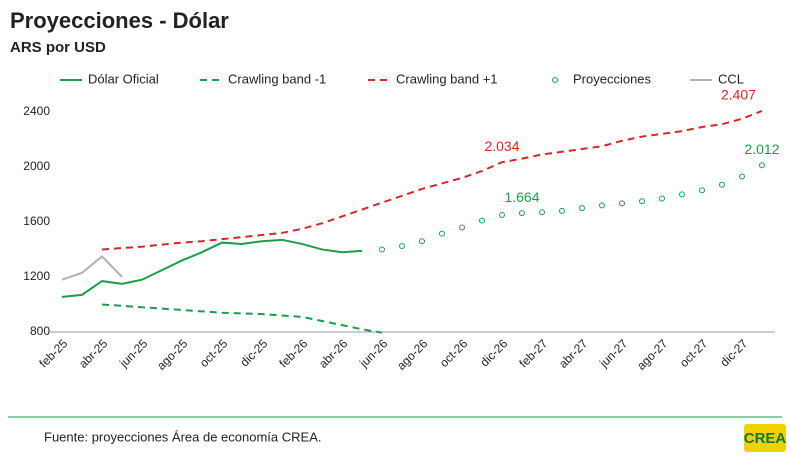 This screenshot has width=790, height=457. Describe the element at coordinates (738, 95) in the screenshot. I see `value-label: 2.407` at that location.